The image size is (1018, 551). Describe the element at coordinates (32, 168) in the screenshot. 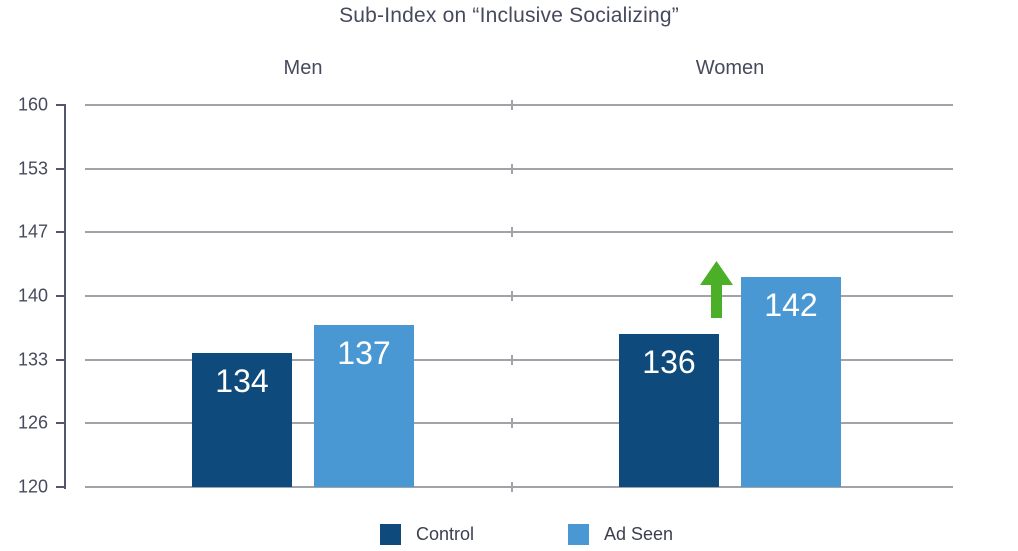

I see `y-tick-label: 153` at that location.